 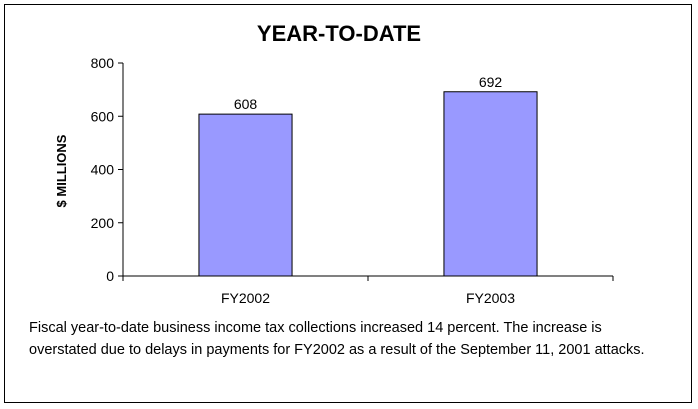 What do you see at coordinates (368, 291) in the screenshot?
I see `x-axis-labels: FY2002 FY2003` at bounding box center [368, 291].